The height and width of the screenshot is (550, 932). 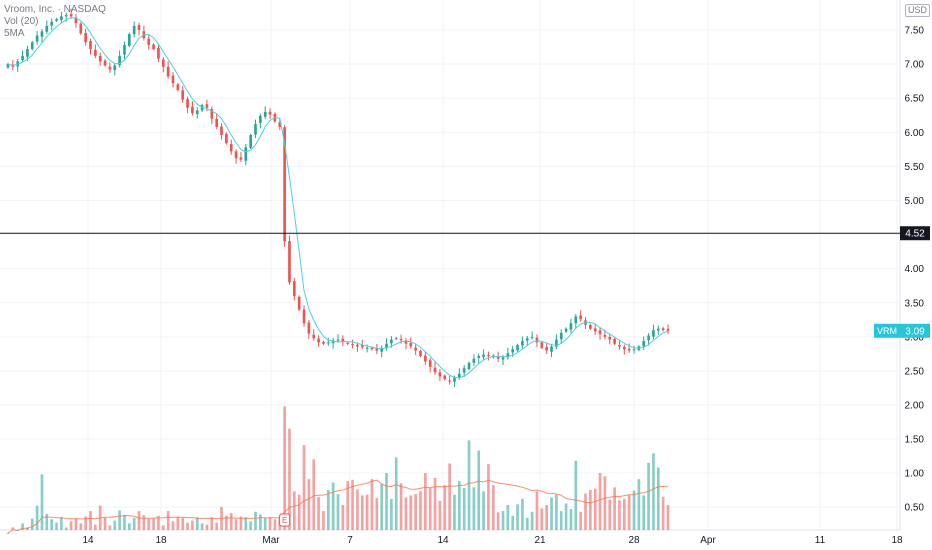 What do you see at coordinates (55, 9) in the screenshot?
I see `symbol-title: Vroom, Inc. · NASDAQ` at bounding box center [55, 9].